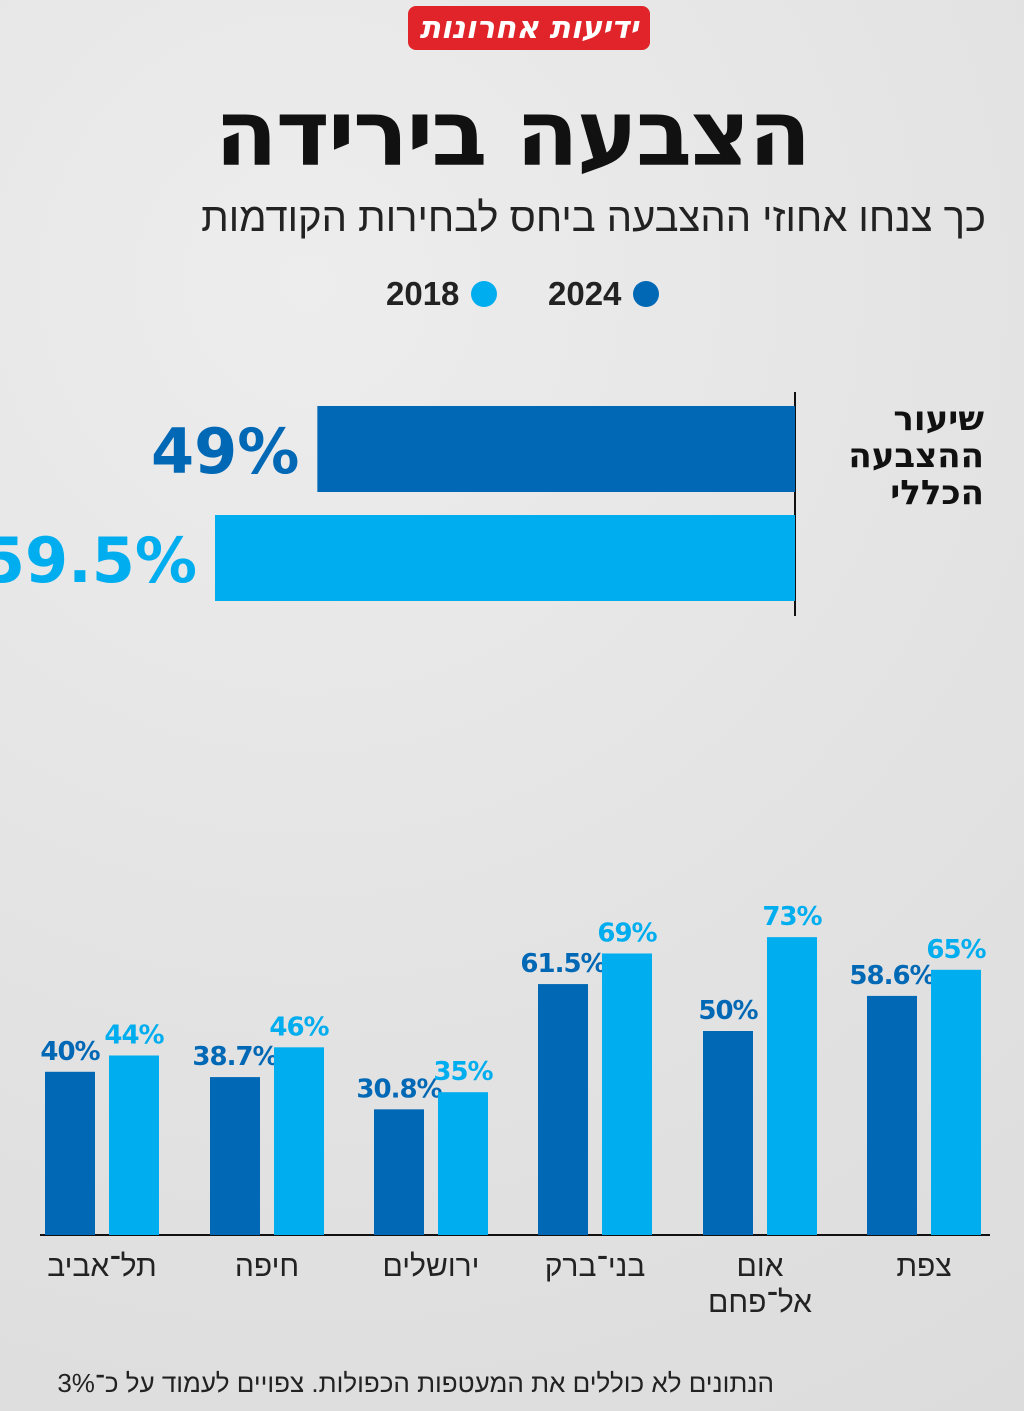 This screenshot has width=1024, height=1411. What do you see at coordinates (728, 1011) in the screenshot?
I see `city-label-2-2024: 50%` at bounding box center [728, 1011].